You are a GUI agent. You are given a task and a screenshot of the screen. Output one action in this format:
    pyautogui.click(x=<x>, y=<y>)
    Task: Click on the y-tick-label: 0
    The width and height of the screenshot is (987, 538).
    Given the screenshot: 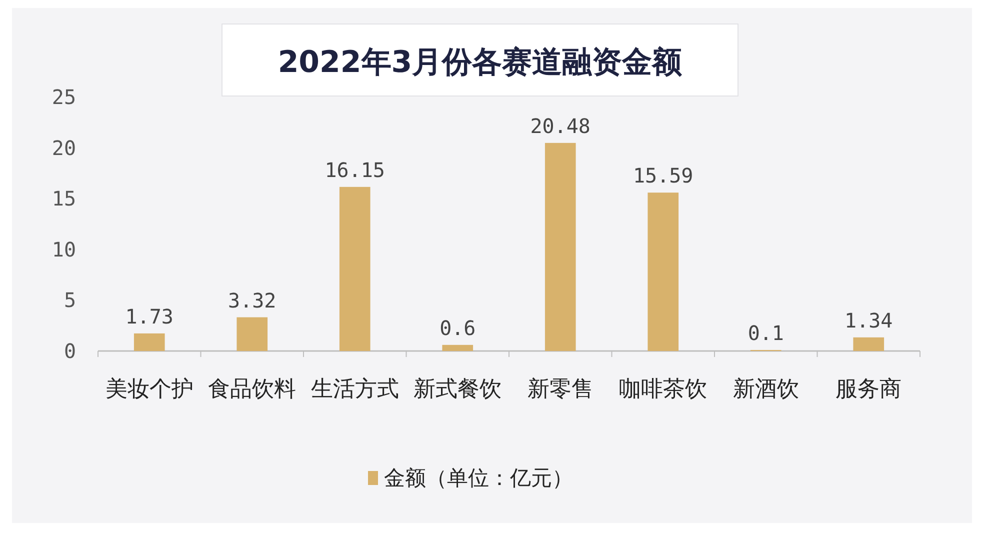 What is the action you would take?
    pyautogui.click(x=70, y=351)
    